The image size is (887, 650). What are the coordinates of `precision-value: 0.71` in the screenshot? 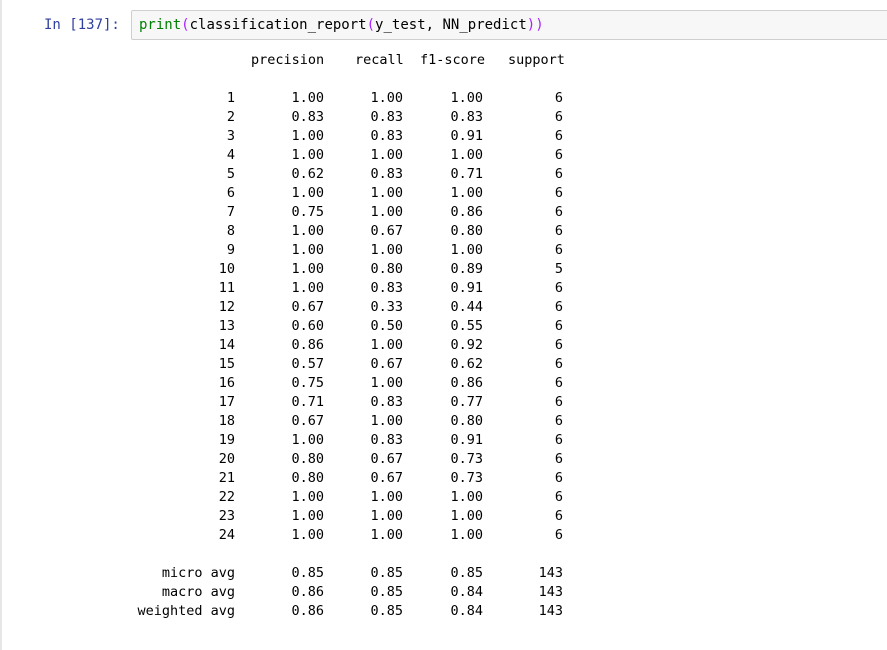 It's located at (307, 402).